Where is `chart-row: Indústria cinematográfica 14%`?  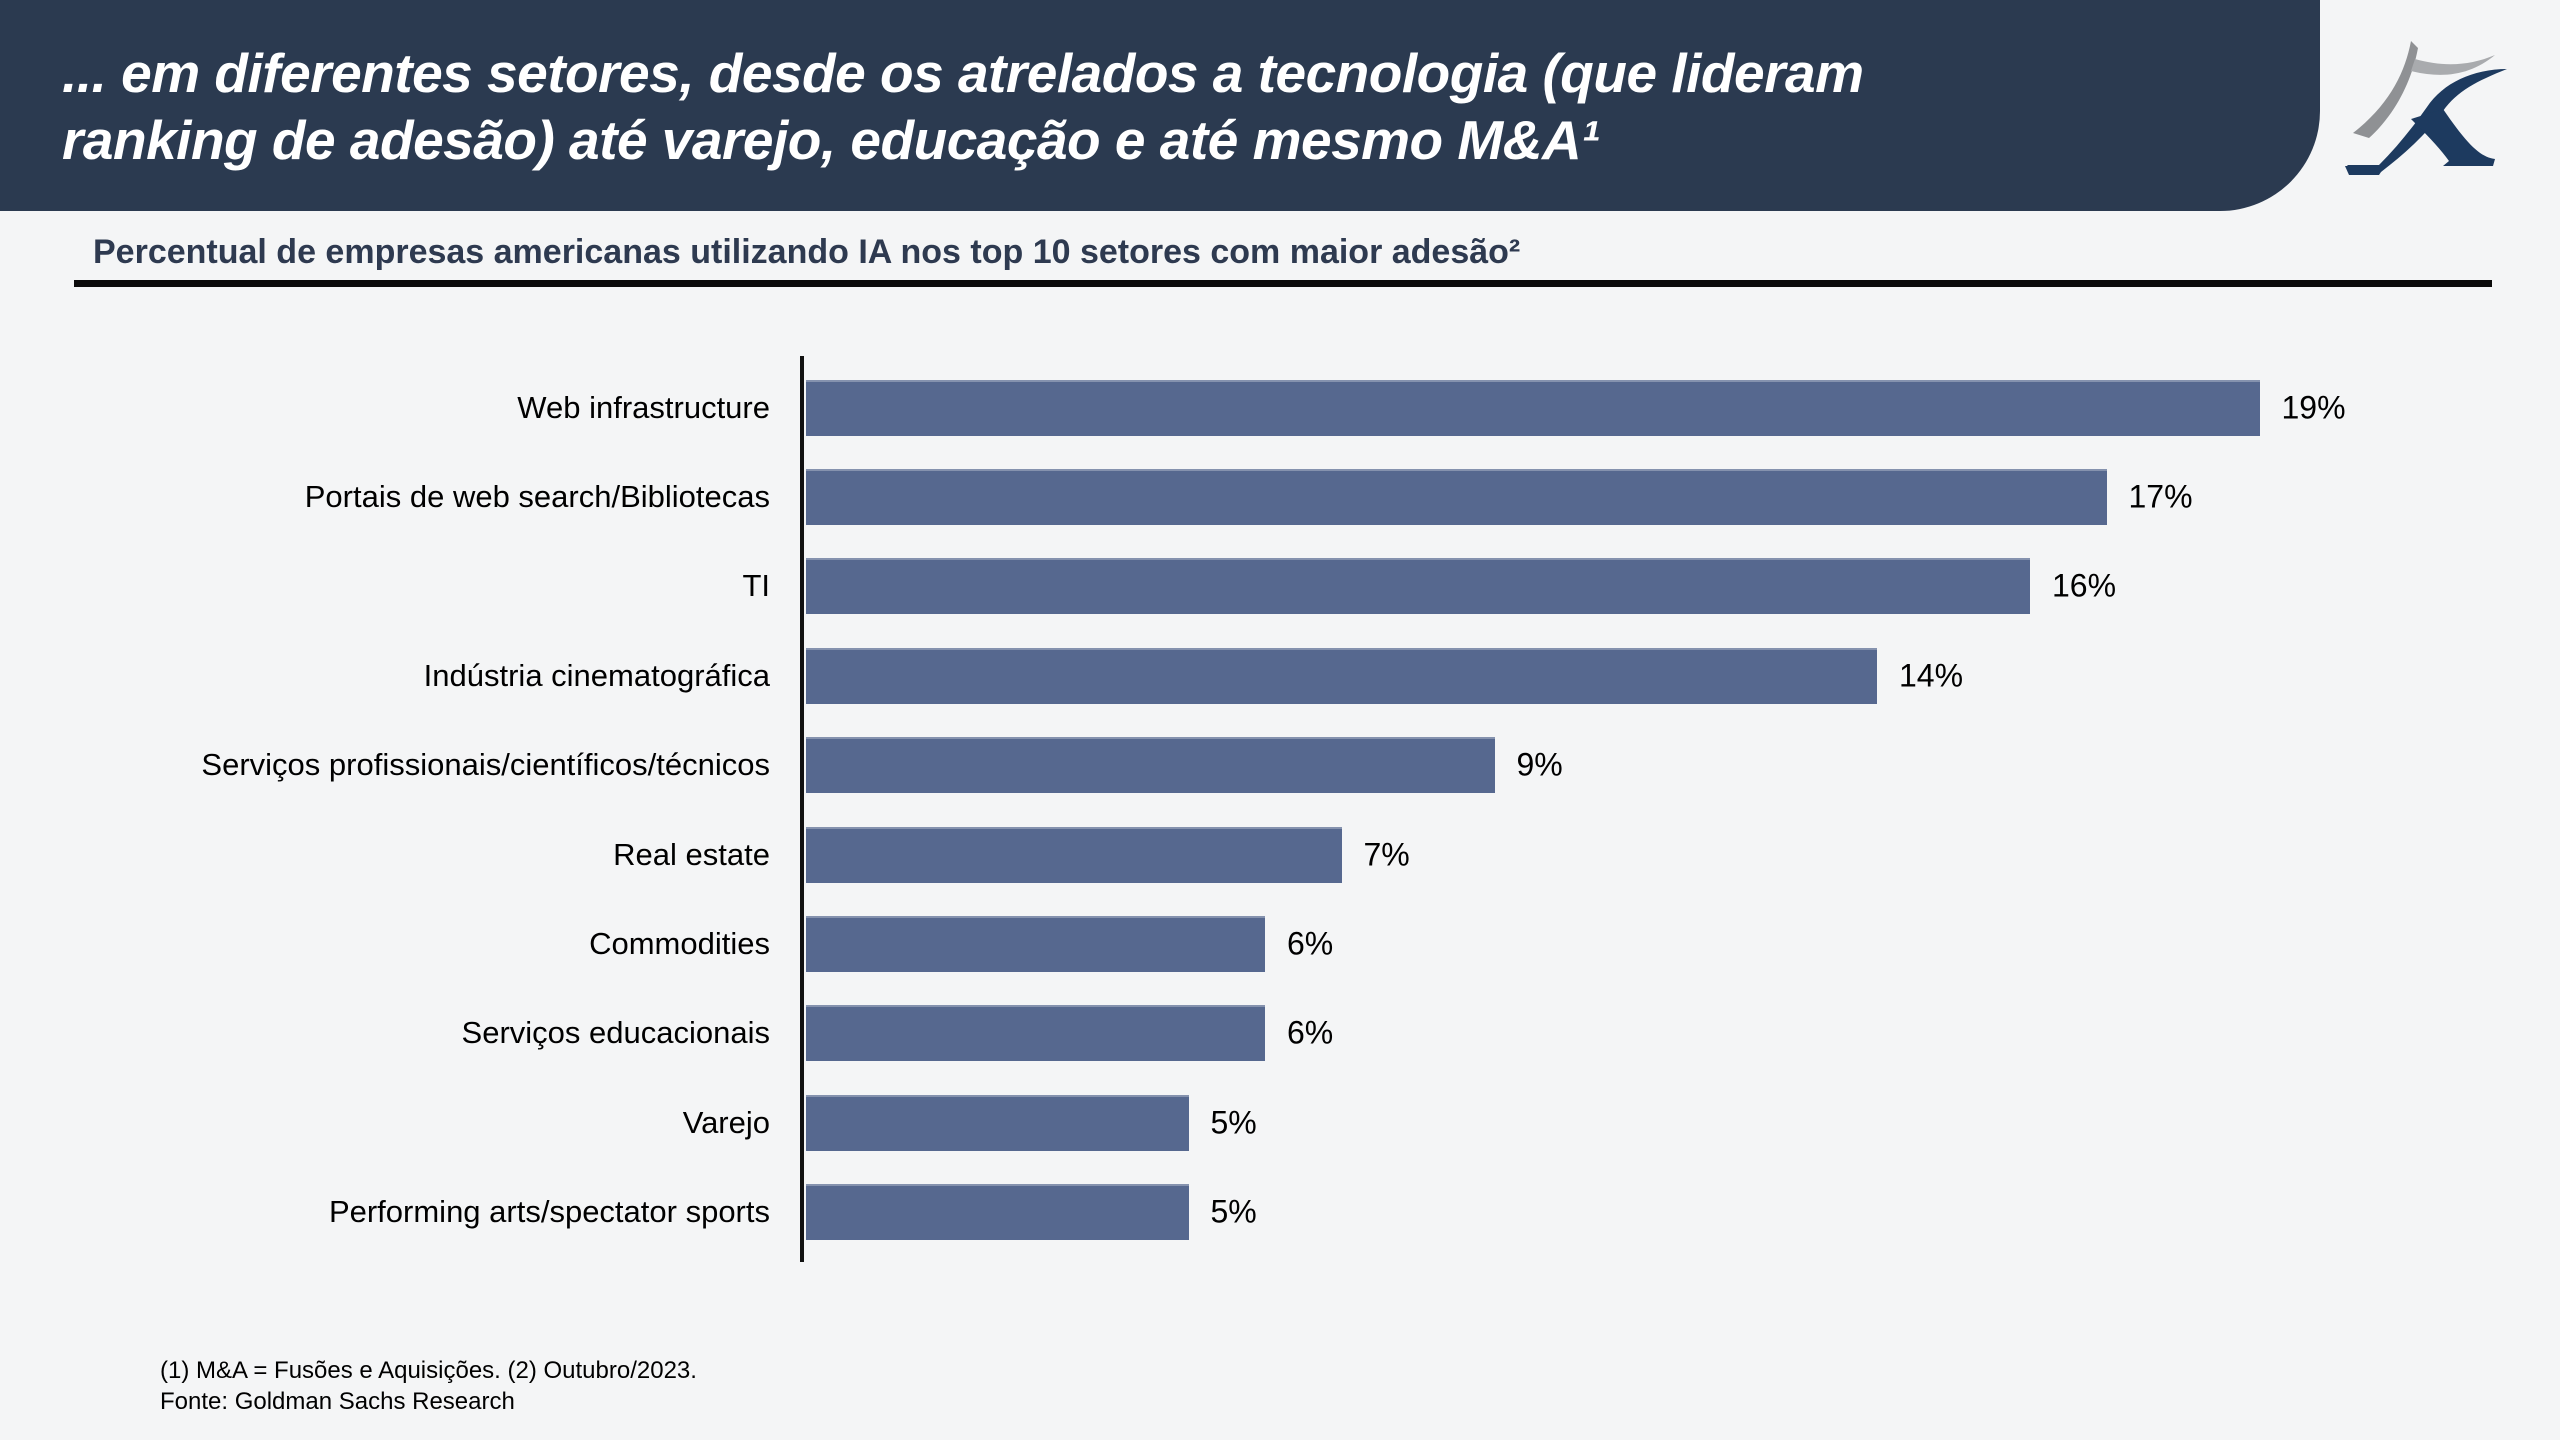 chart-row: Indústria cinematográfica 14% is located at coordinates (1280, 675).